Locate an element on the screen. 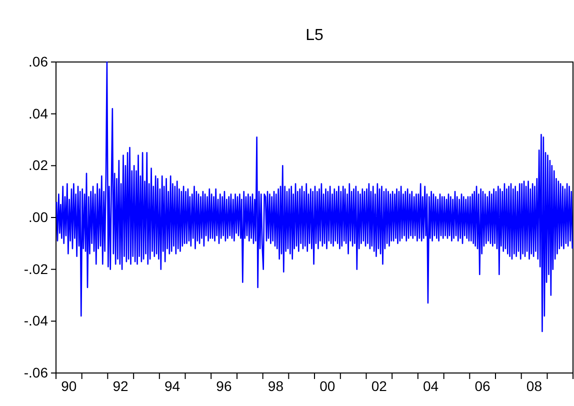 The width and height of the screenshot is (574, 406). y-tick-label: .00 is located at coordinates (38, 216).